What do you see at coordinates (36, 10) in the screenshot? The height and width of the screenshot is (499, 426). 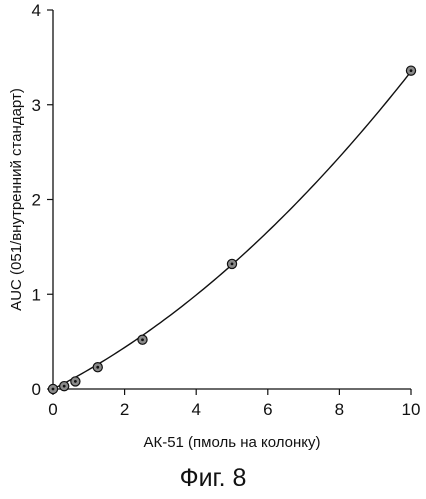 I see `y-tick-label: 4` at bounding box center [36, 10].